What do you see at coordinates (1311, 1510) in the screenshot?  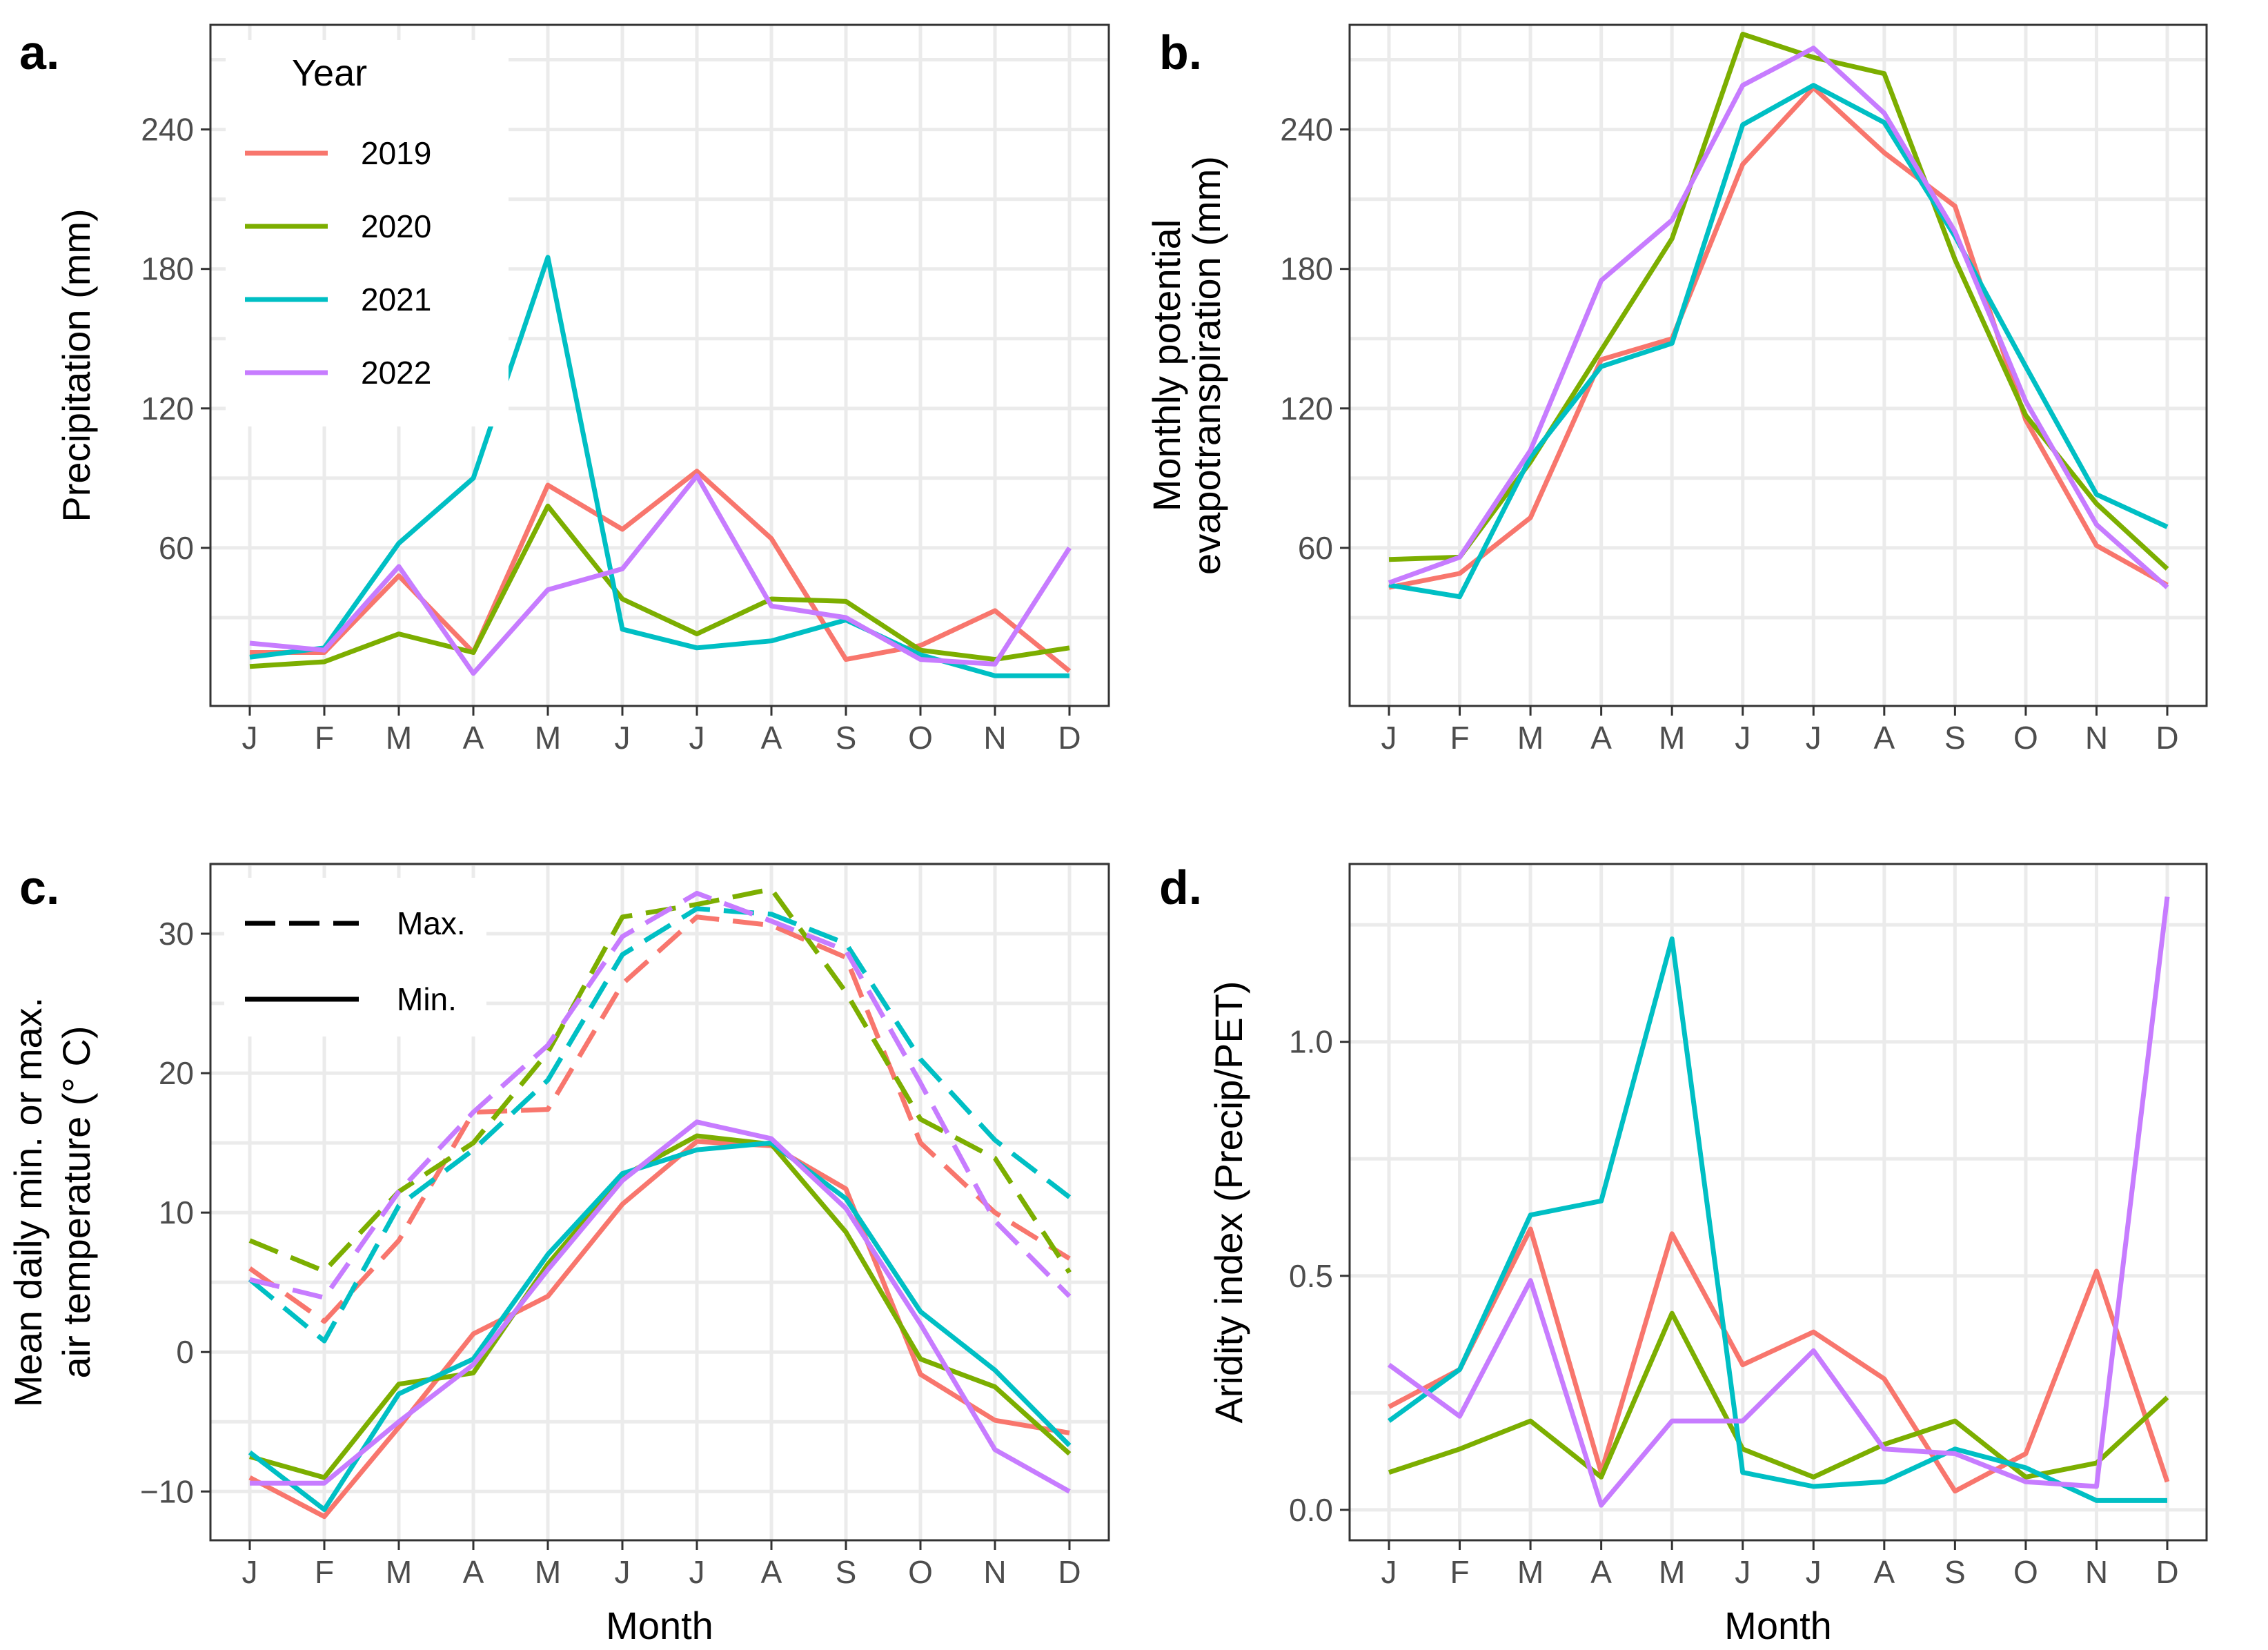 I see `y-tick-label: 0.0` at bounding box center [1311, 1510].